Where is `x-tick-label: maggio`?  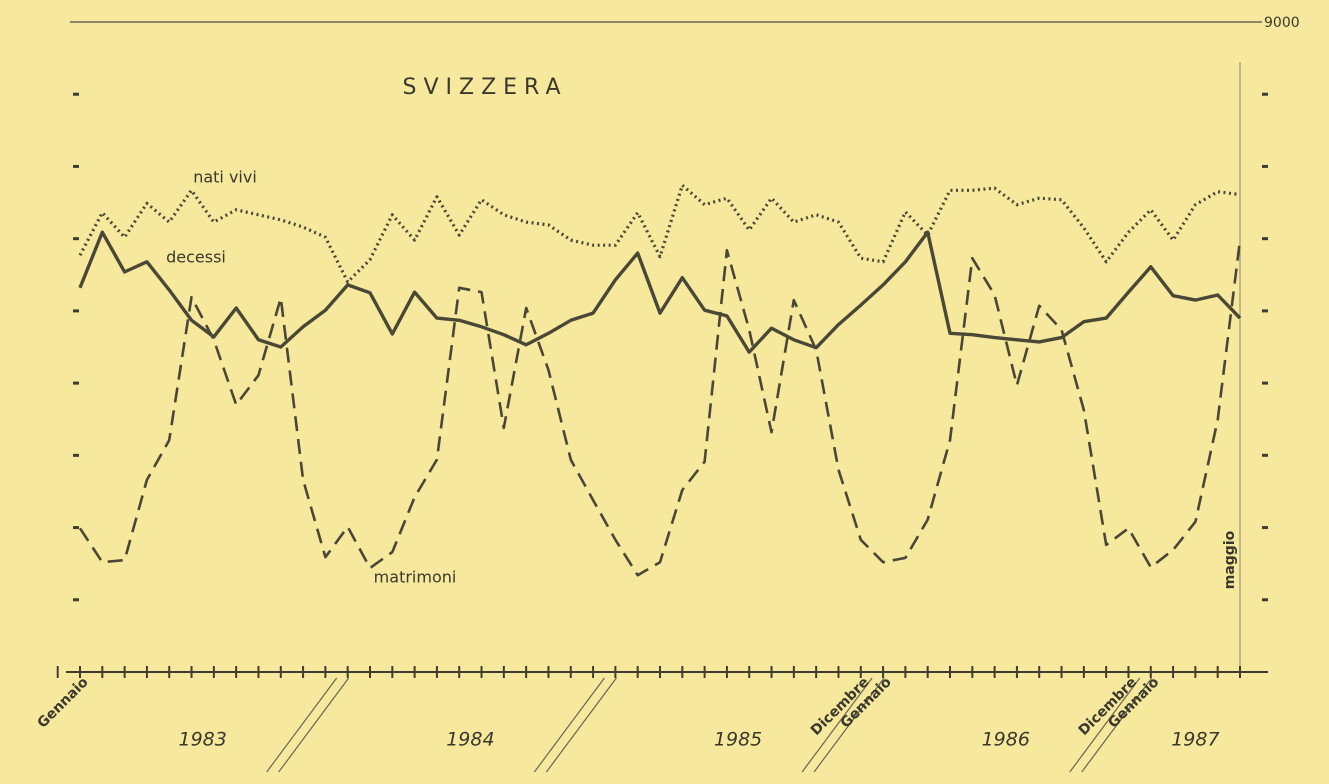
x-tick-label: maggio is located at coordinates (1230, 559).